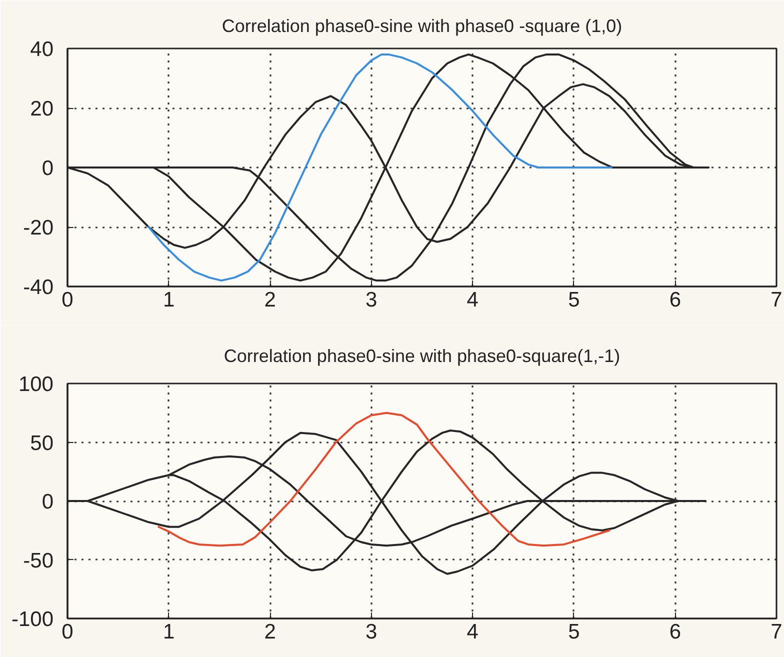 This screenshot has height=657, width=784. What do you see at coordinates (38, 228) in the screenshot?
I see `y-tick-label: -20` at bounding box center [38, 228].